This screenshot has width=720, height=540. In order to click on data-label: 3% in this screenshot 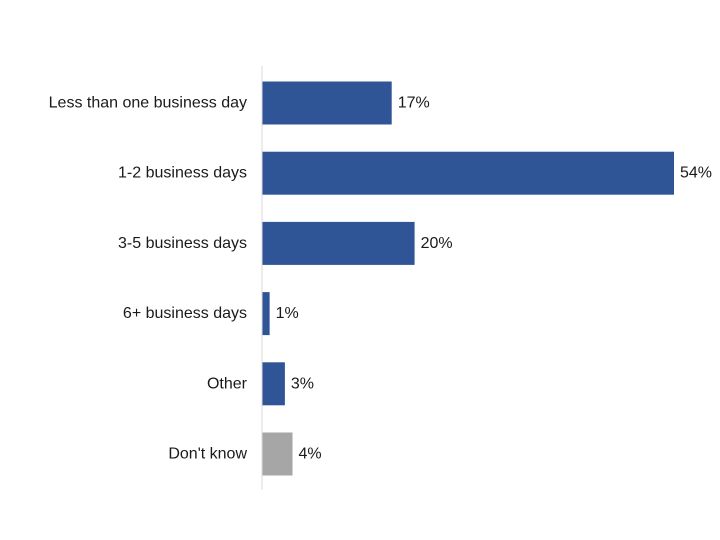, I will do `click(302, 383)`.